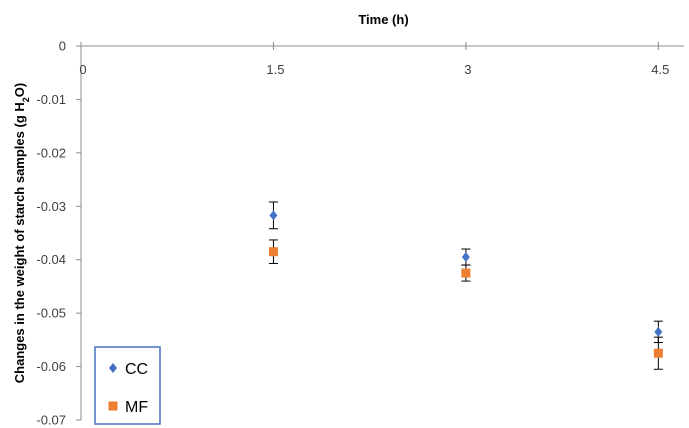 The height and width of the screenshot is (428, 689). I want to click on legend-box, so click(127, 385).